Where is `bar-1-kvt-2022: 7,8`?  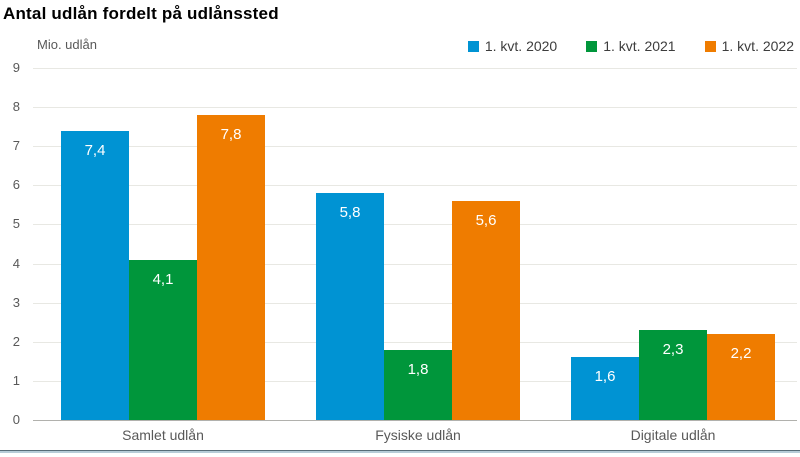
bar-1-kvt-2022: 7,8 is located at coordinates (231, 267).